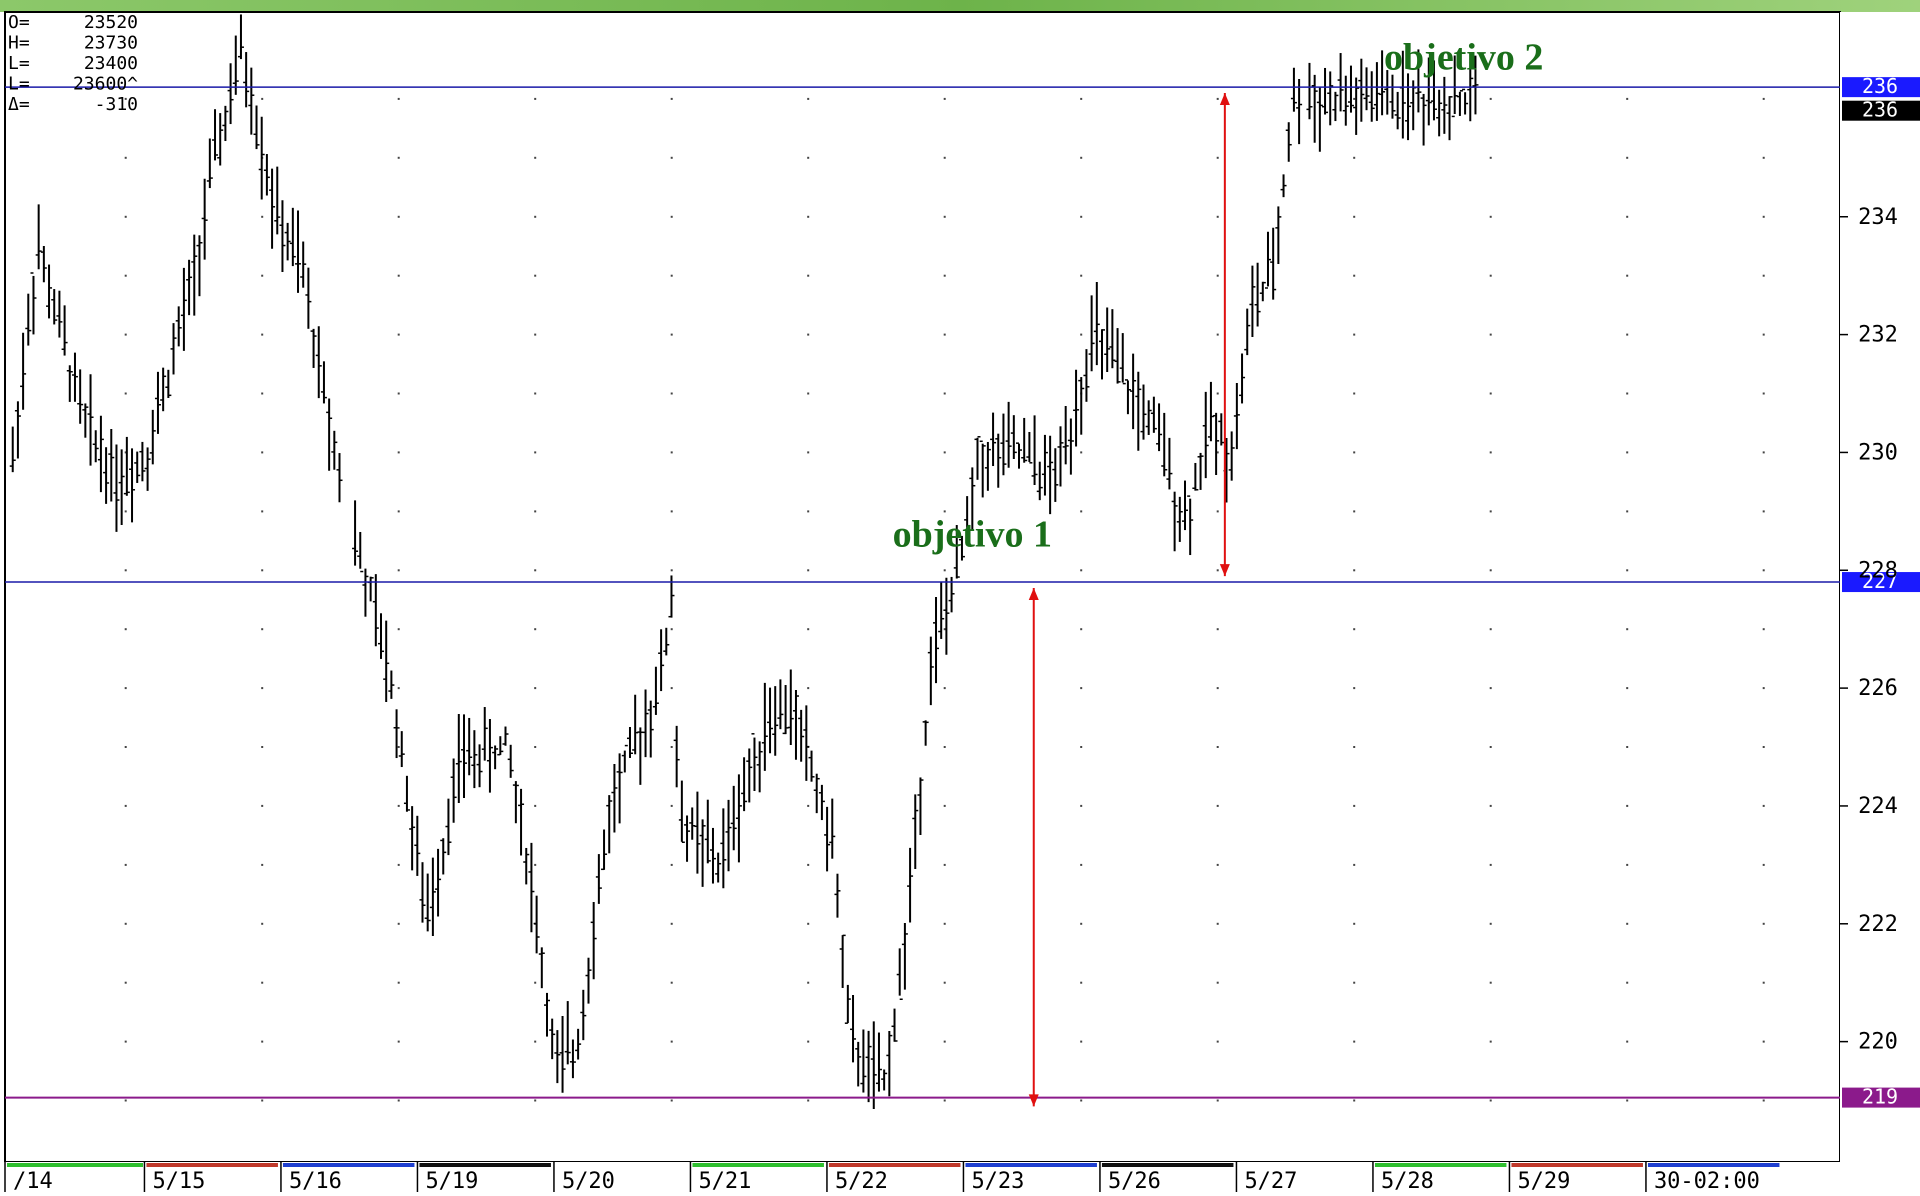 The image size is (1920, 1196). I want to click on x-tick-label: 5/20, so click(588, 1180).